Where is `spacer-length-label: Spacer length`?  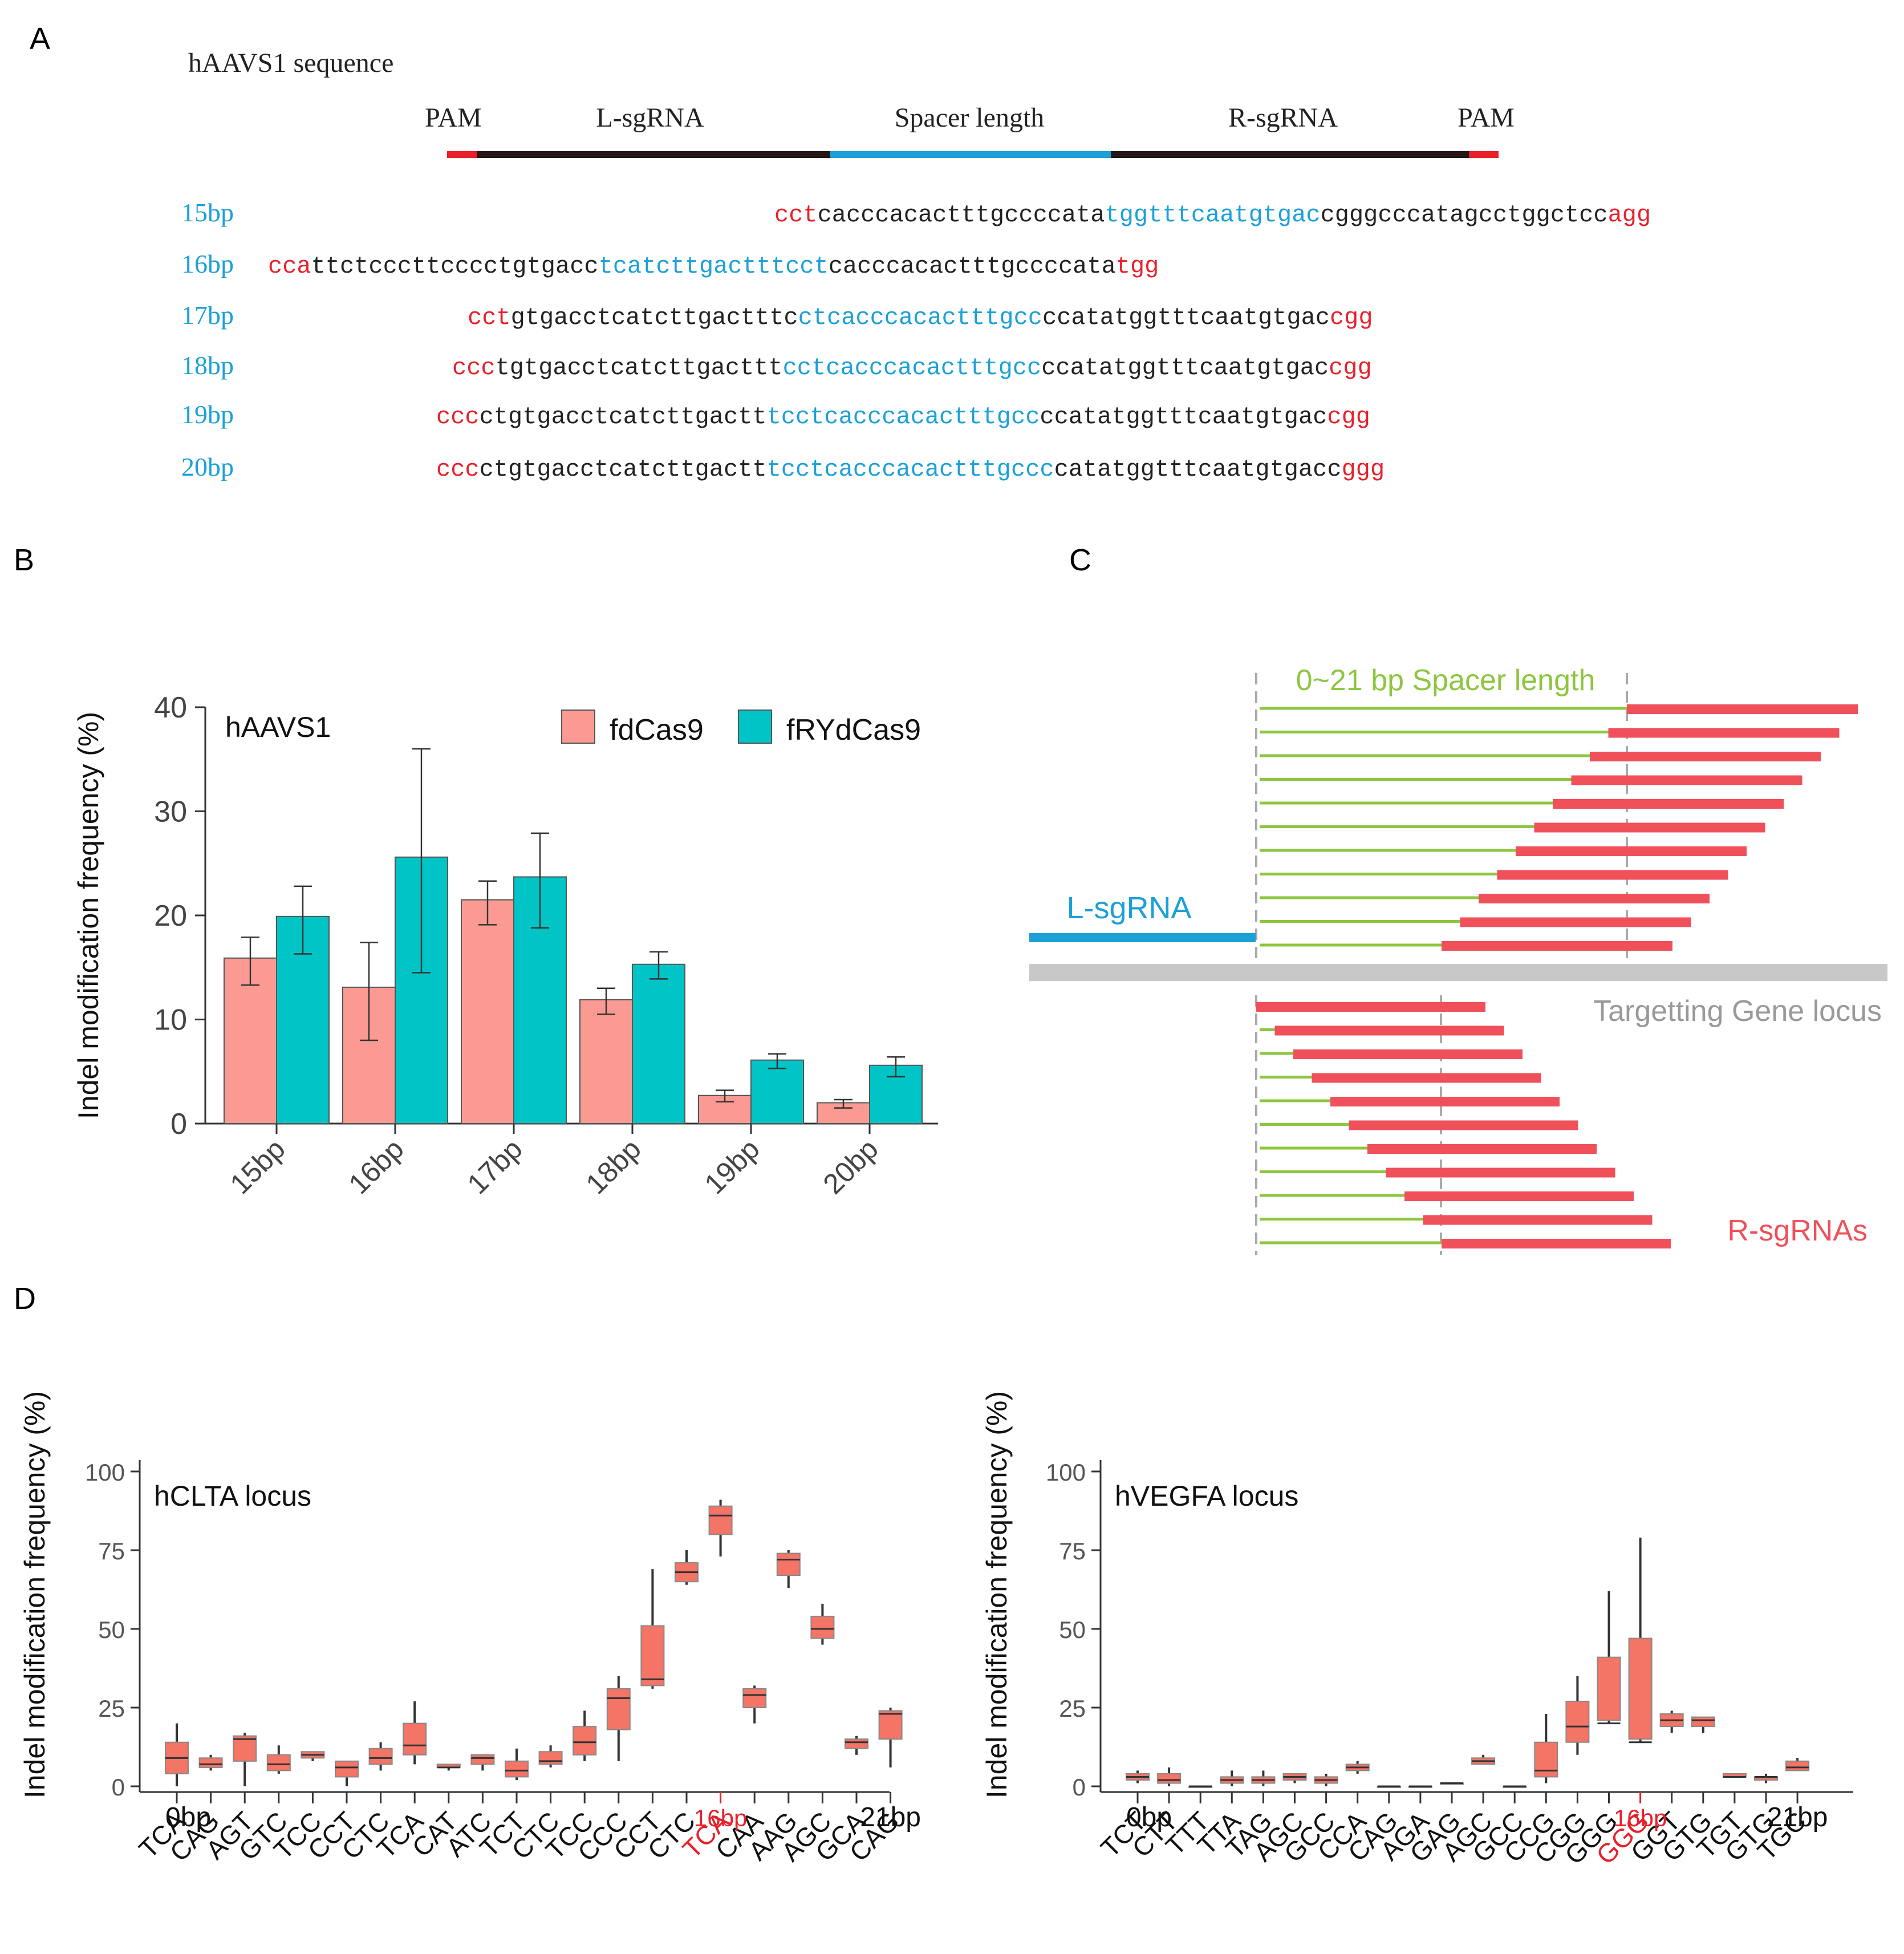
spacer-length-label: Spacer length is located at coordinates (970, 118).